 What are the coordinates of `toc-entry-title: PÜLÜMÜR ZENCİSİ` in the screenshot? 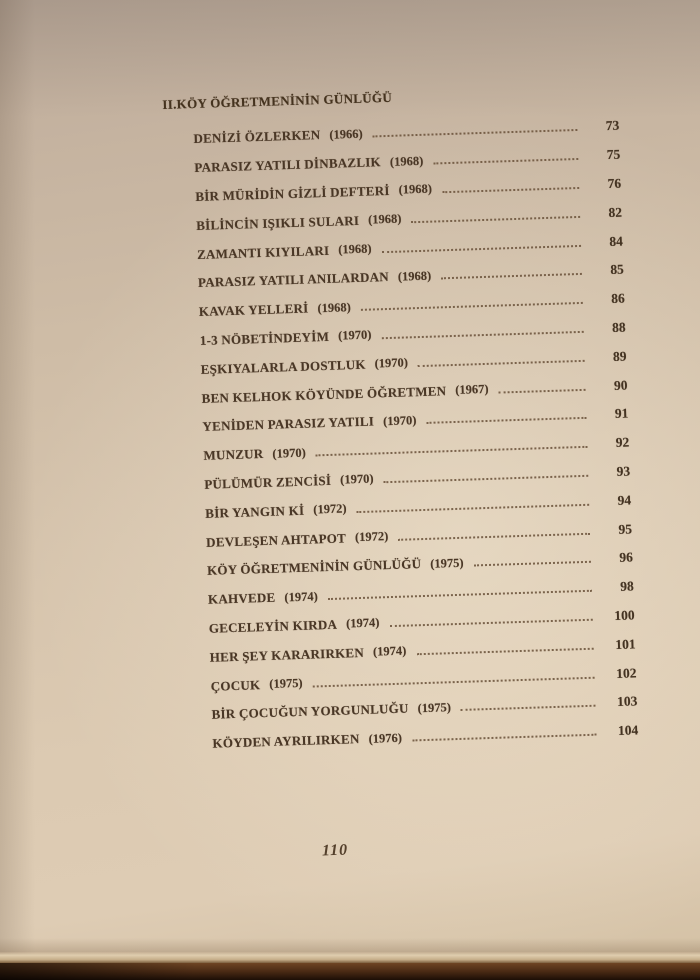 It's located at (268, 482).